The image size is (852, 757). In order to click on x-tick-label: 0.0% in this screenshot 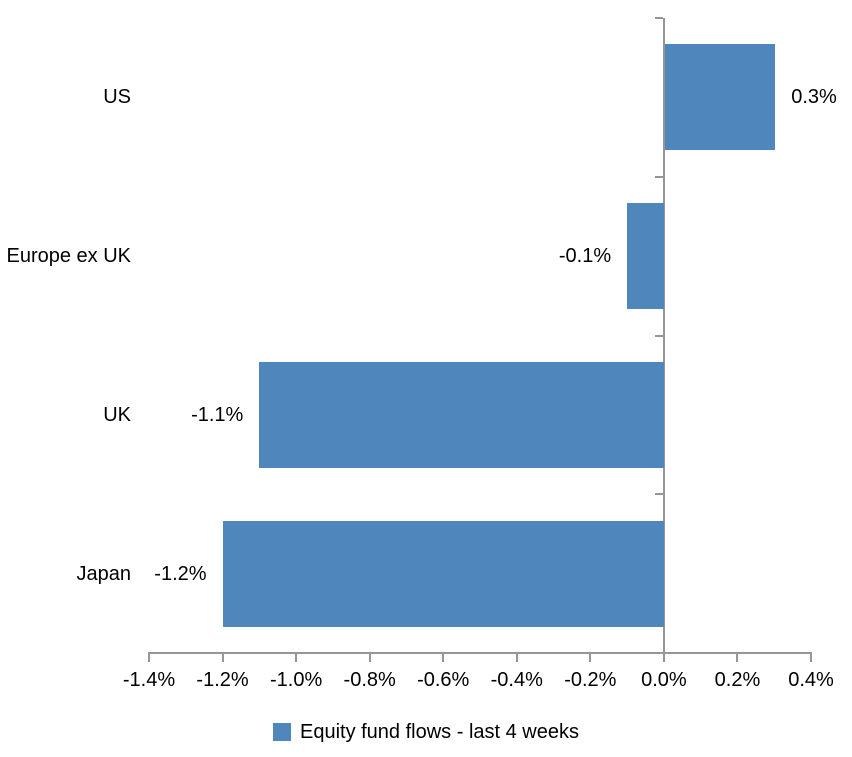, I will do `click(664, 680)`.